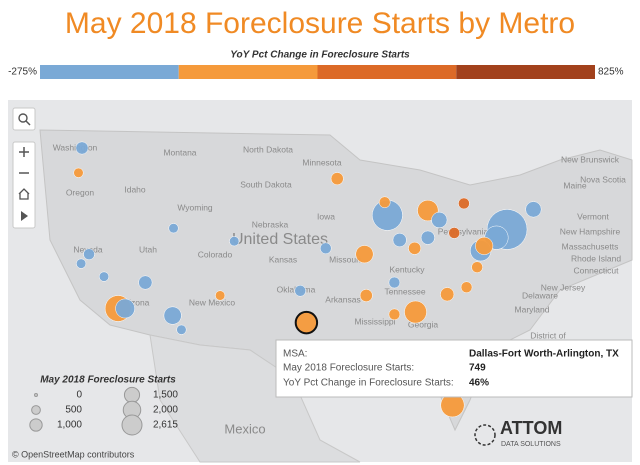 This screenshot has width=640, height=465. I want to click on logo-name: ATTOM, so click(531, 428).